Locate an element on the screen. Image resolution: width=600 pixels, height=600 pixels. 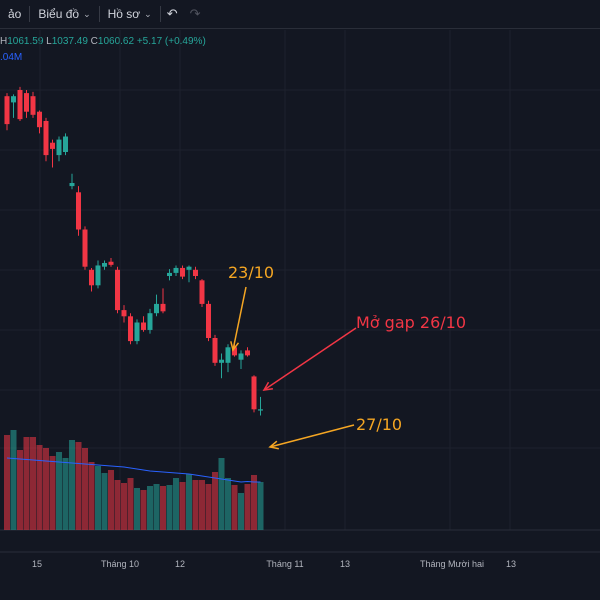
x-axis: 15 Tháng 10 12 Tháng 11 13 Tháng Mười hai 13 is located at coordinates (274, 564).